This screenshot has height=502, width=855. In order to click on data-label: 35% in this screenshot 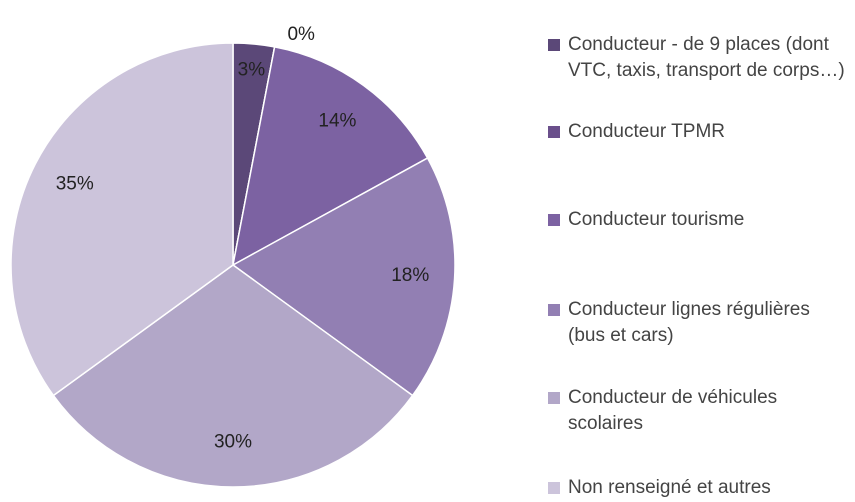, I will do `click(75, 183)`.